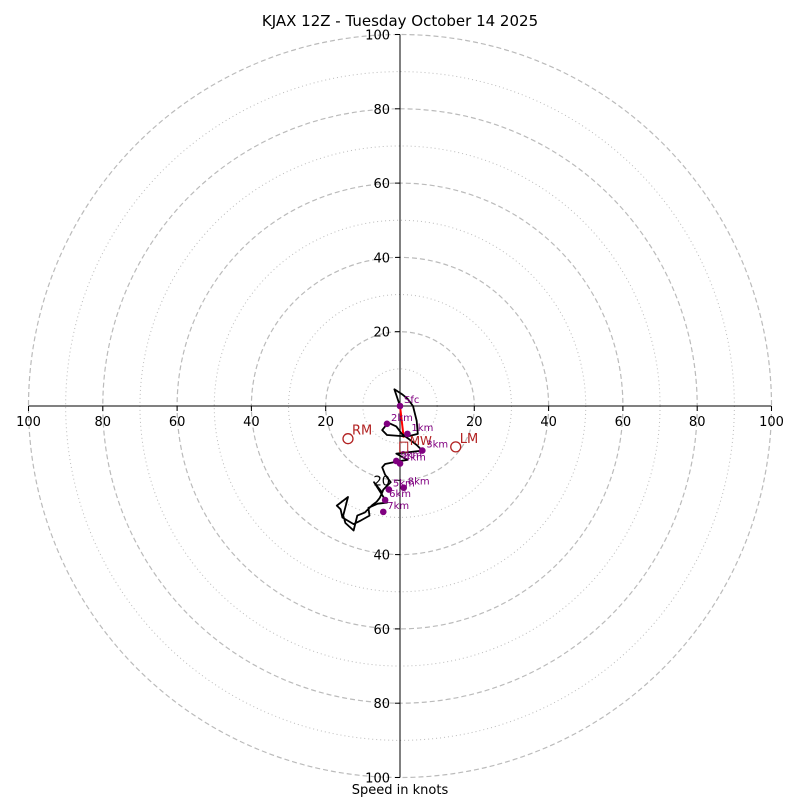 The width and height of the screenshot is (800, 800). I want to click on height-label: 2km, so click(402, 418).